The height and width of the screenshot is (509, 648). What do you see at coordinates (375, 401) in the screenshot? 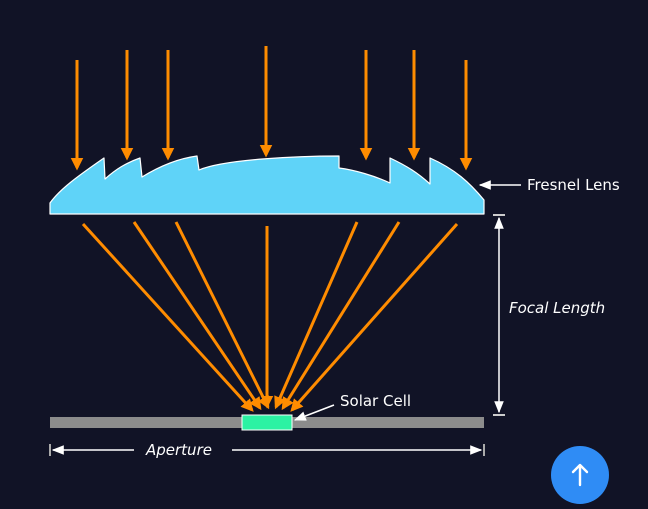
I see `solar-cell-label: Solar Cell` at bounding box center [375, 401].